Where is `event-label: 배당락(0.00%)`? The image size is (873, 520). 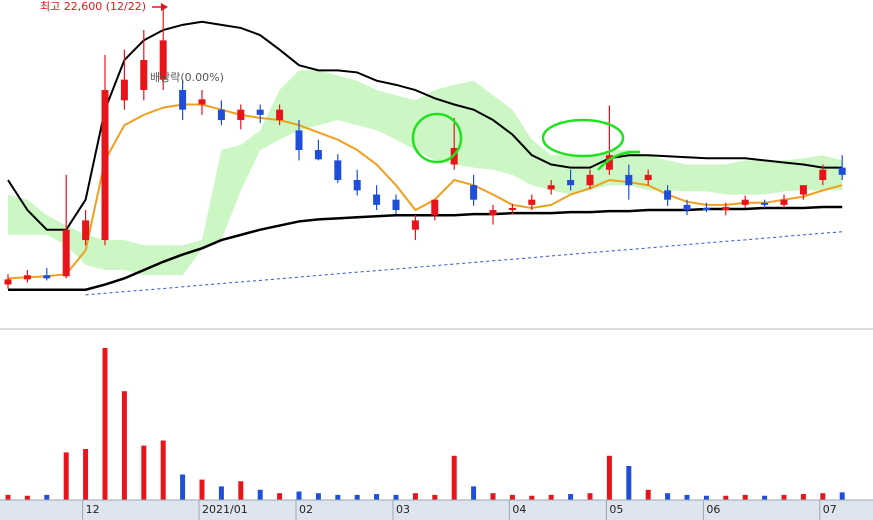 event-label: 배당락(0.00%) is located at coordinates (187, 77).